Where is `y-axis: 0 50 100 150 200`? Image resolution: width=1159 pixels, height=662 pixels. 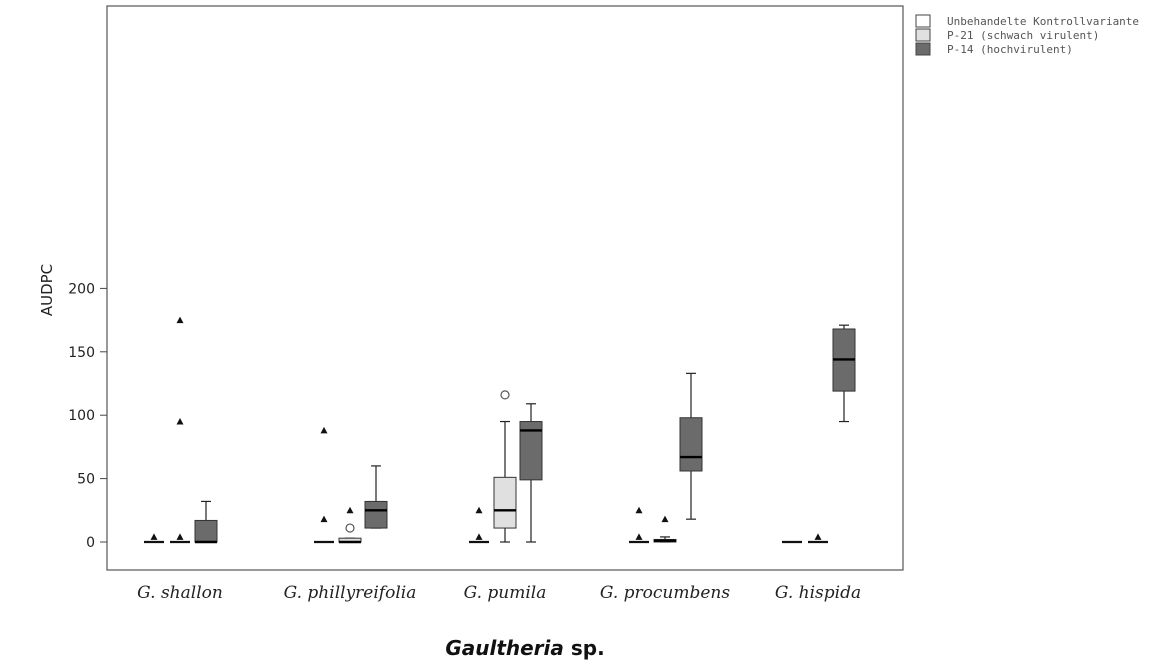
y-axis: 0 50 100 150 200 is located at coordinates (87, 416).